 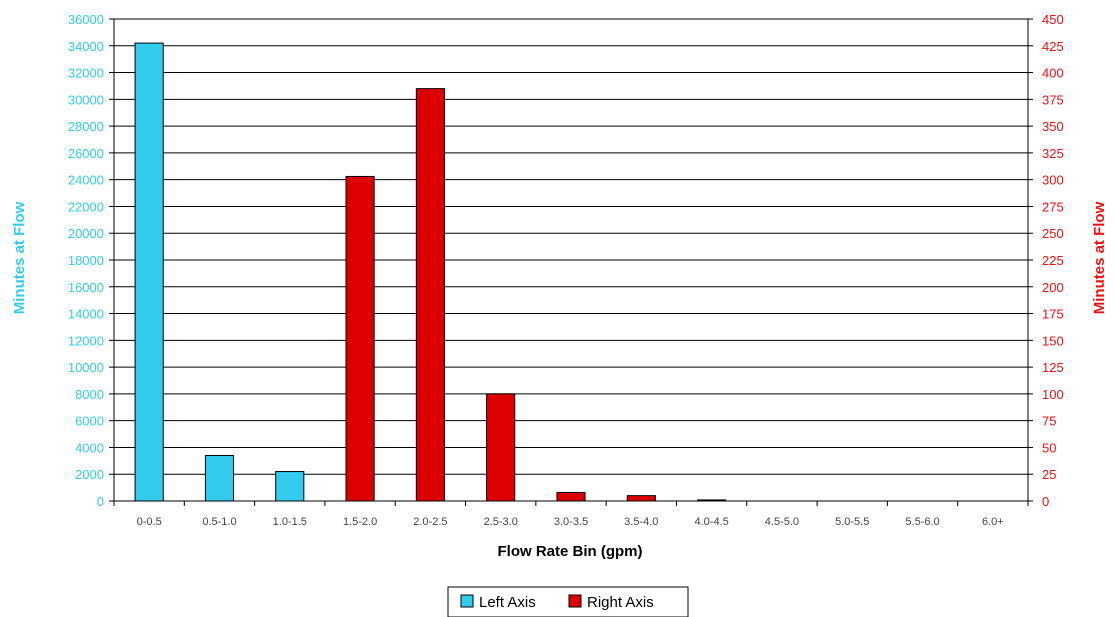 What do you see at coordinates (86, 367) in the screenshot?
I see `left-tick-label: 10000` at bounding box center [86, 367].